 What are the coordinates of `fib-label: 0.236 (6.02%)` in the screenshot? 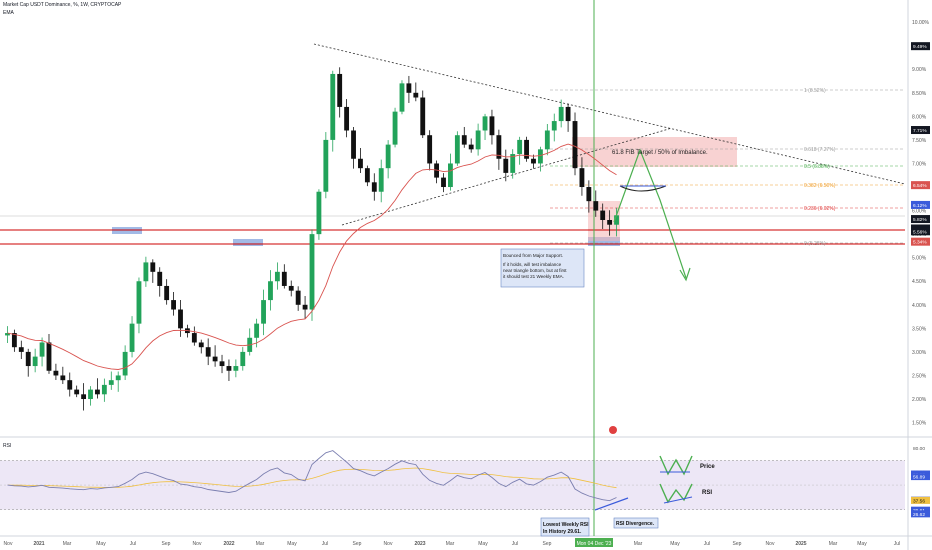 It's located at (820, 209).